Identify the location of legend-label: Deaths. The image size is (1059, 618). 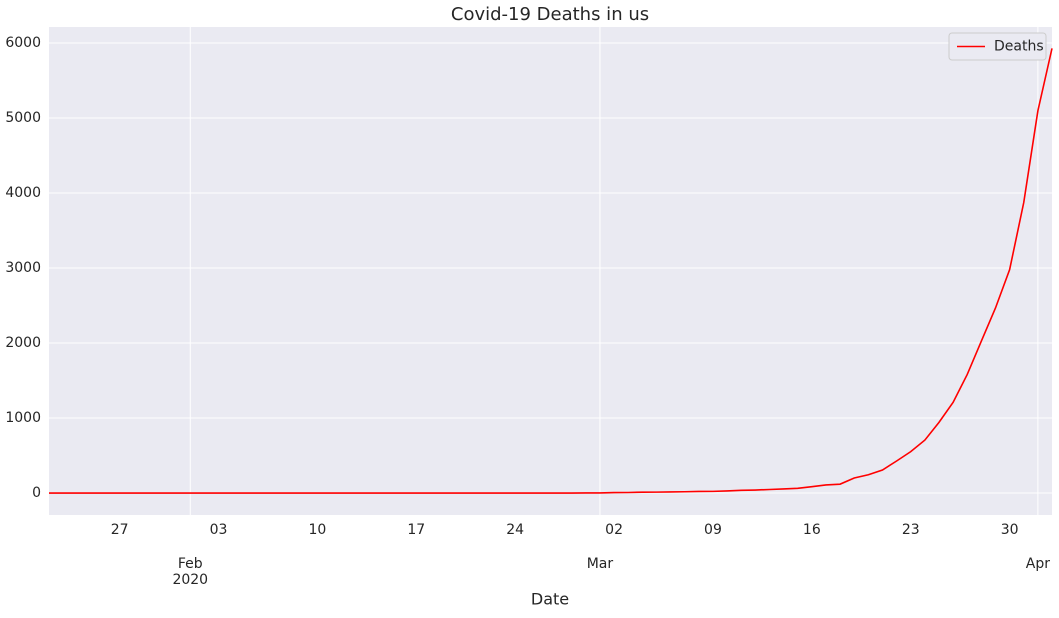
(1019, 47).